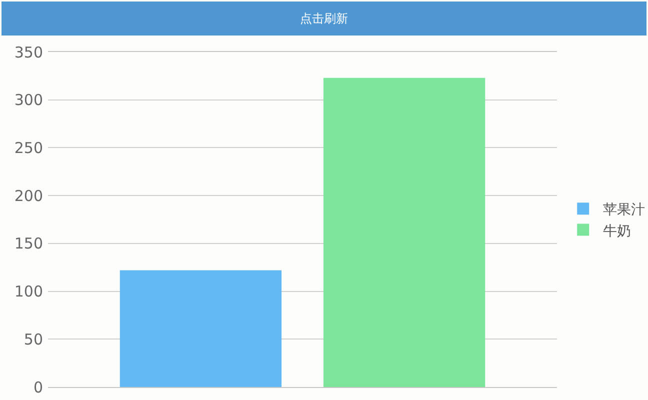 Image resolution: width=648 pixels, height=400 pixels. I want to click on text: 点击刷新, so click(324, 19).